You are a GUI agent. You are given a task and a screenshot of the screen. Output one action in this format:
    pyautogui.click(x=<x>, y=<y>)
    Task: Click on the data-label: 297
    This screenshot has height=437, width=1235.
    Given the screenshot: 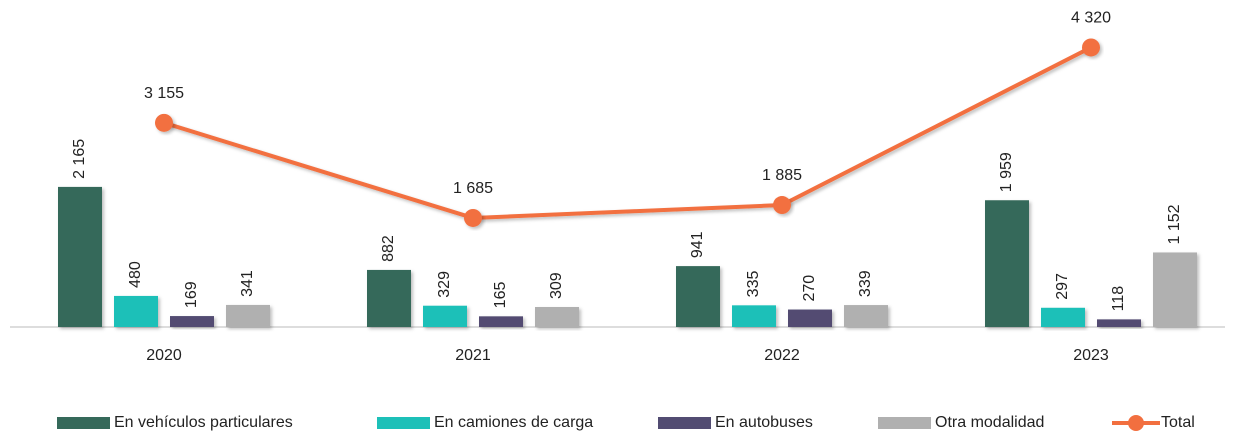 What is the action you would take?
    pyautogui.click(x=1062, y=286)
    